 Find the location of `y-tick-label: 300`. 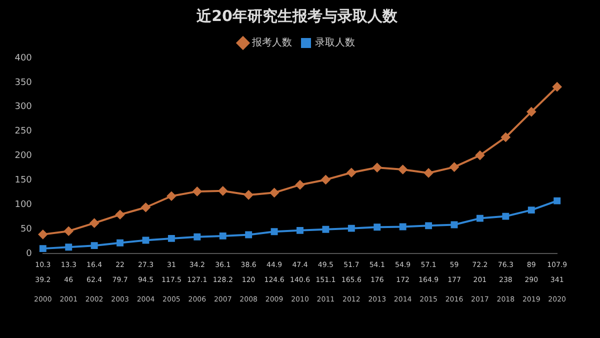

y-tick-label: 300 is located at coordinates (23, 107).